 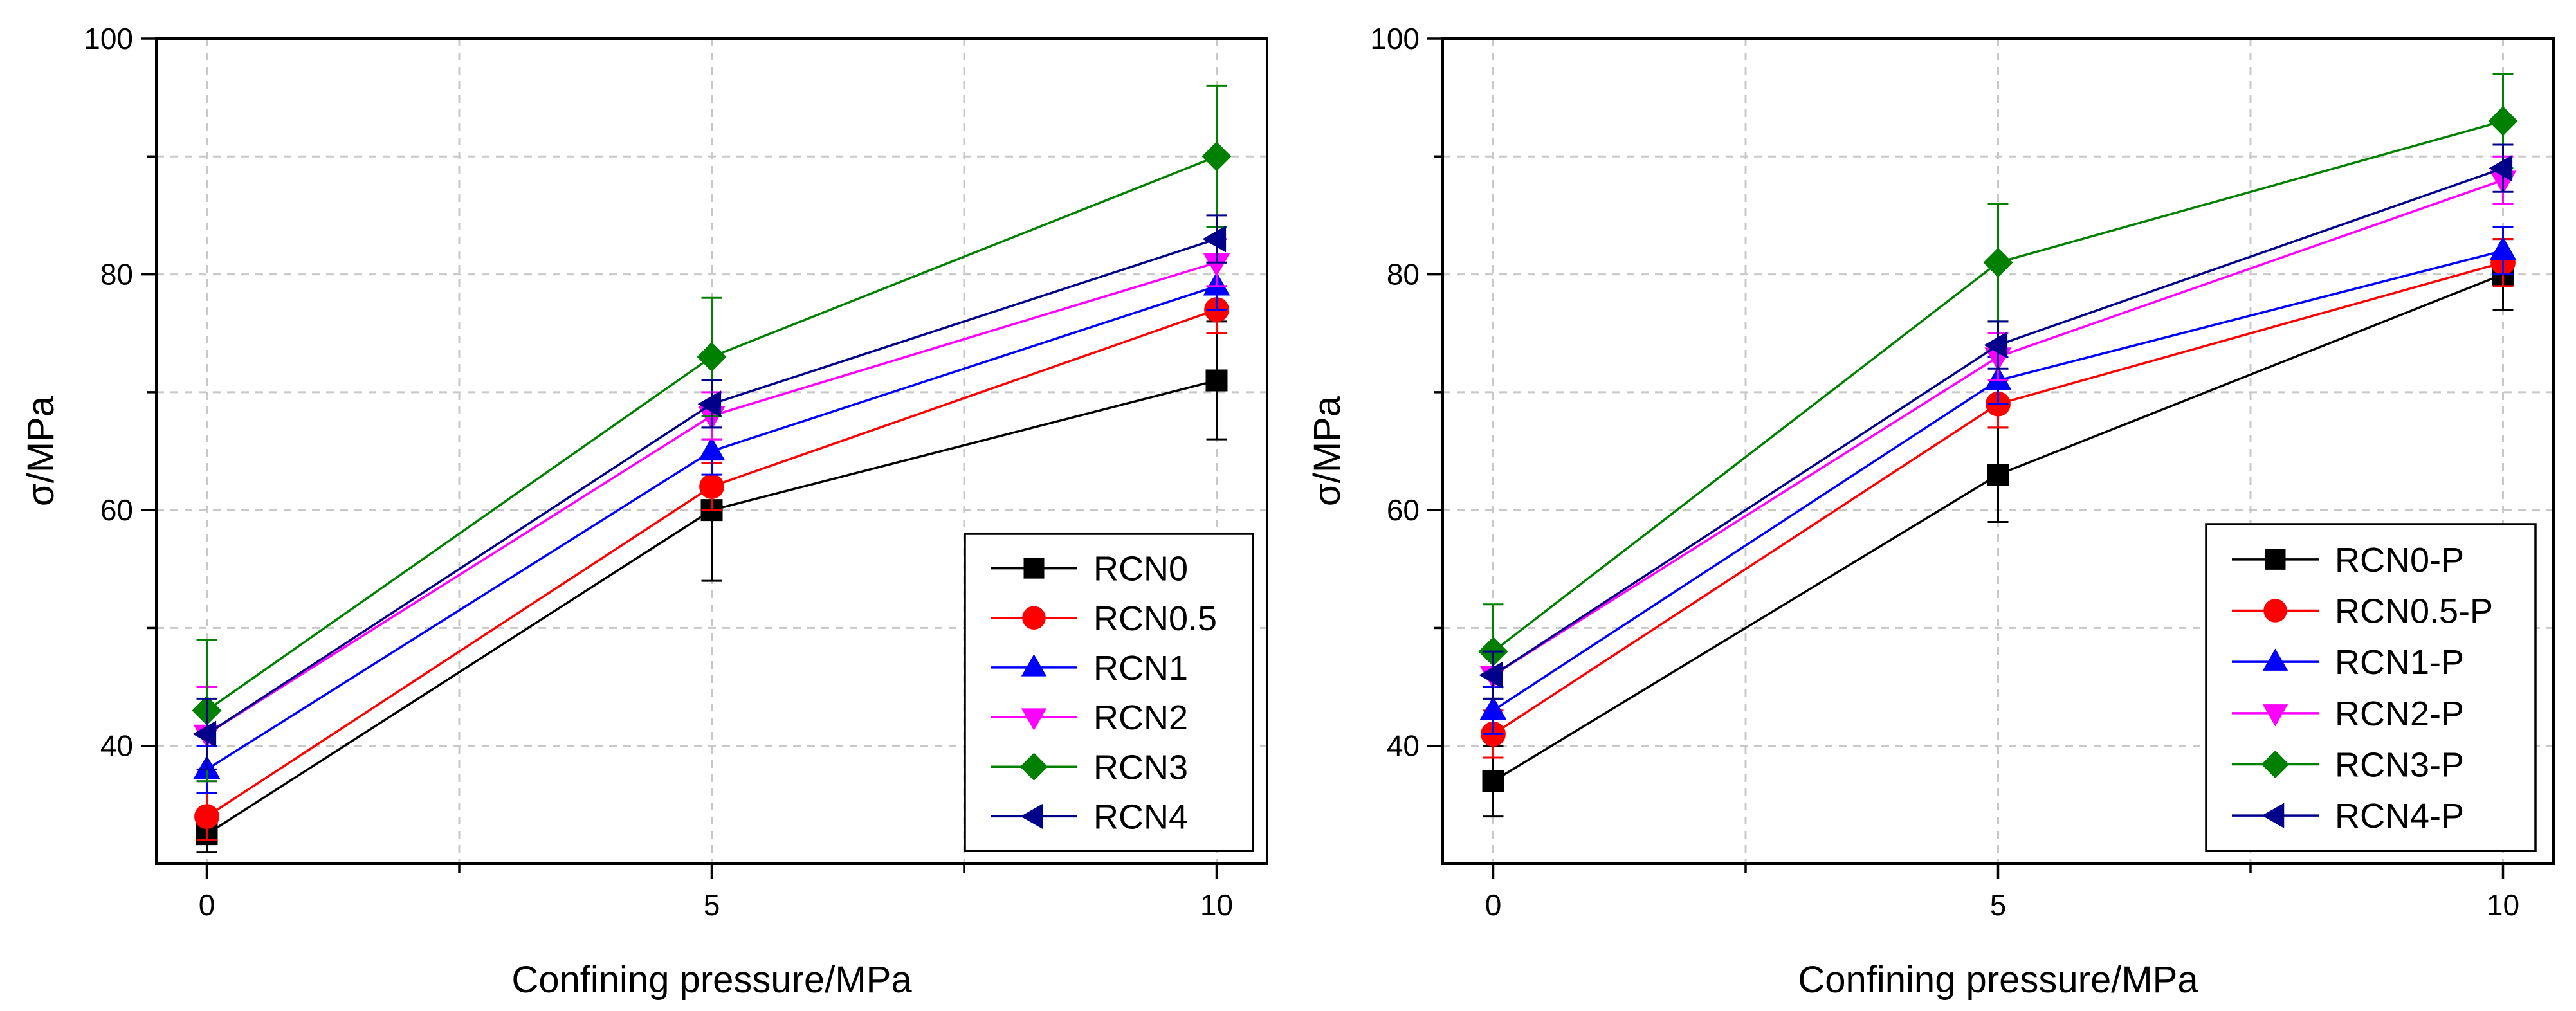 I want to click on legend-label: RCN3-P, so click(x=2399, y=765).